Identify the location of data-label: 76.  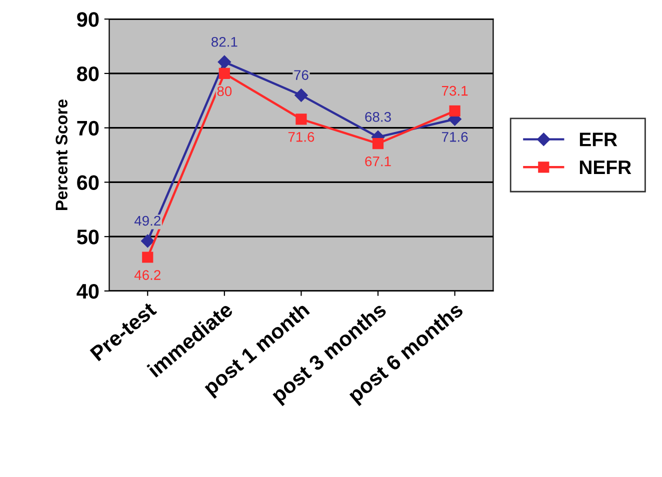
(301, 75).